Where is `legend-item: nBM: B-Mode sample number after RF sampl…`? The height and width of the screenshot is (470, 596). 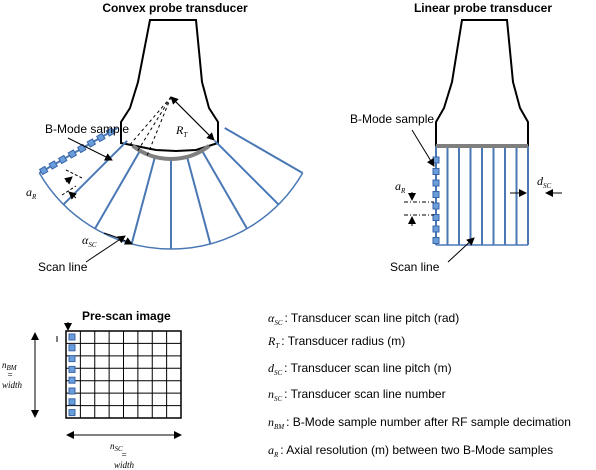
legend-item: nBM: B-Mode sample number after RF sampl… is located at coordinates (419, 423).